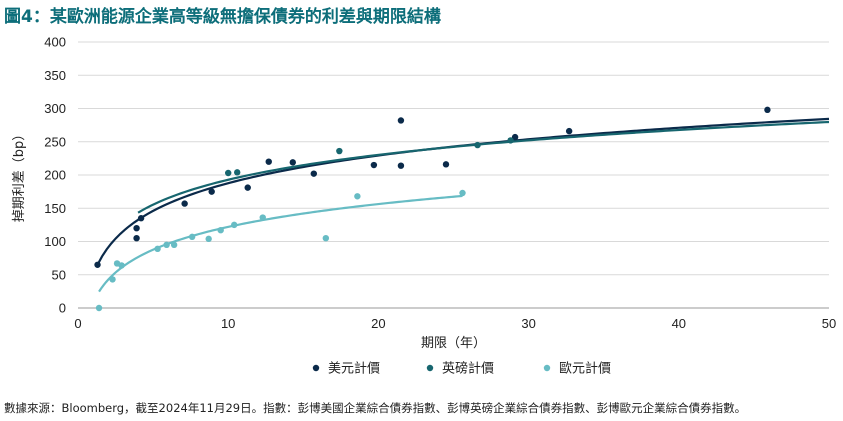 This screenshot has height=421, width=843. Describe the element at coordinates (55, 175) in the screenshot. I see `y-tick-label: 200` at that location.